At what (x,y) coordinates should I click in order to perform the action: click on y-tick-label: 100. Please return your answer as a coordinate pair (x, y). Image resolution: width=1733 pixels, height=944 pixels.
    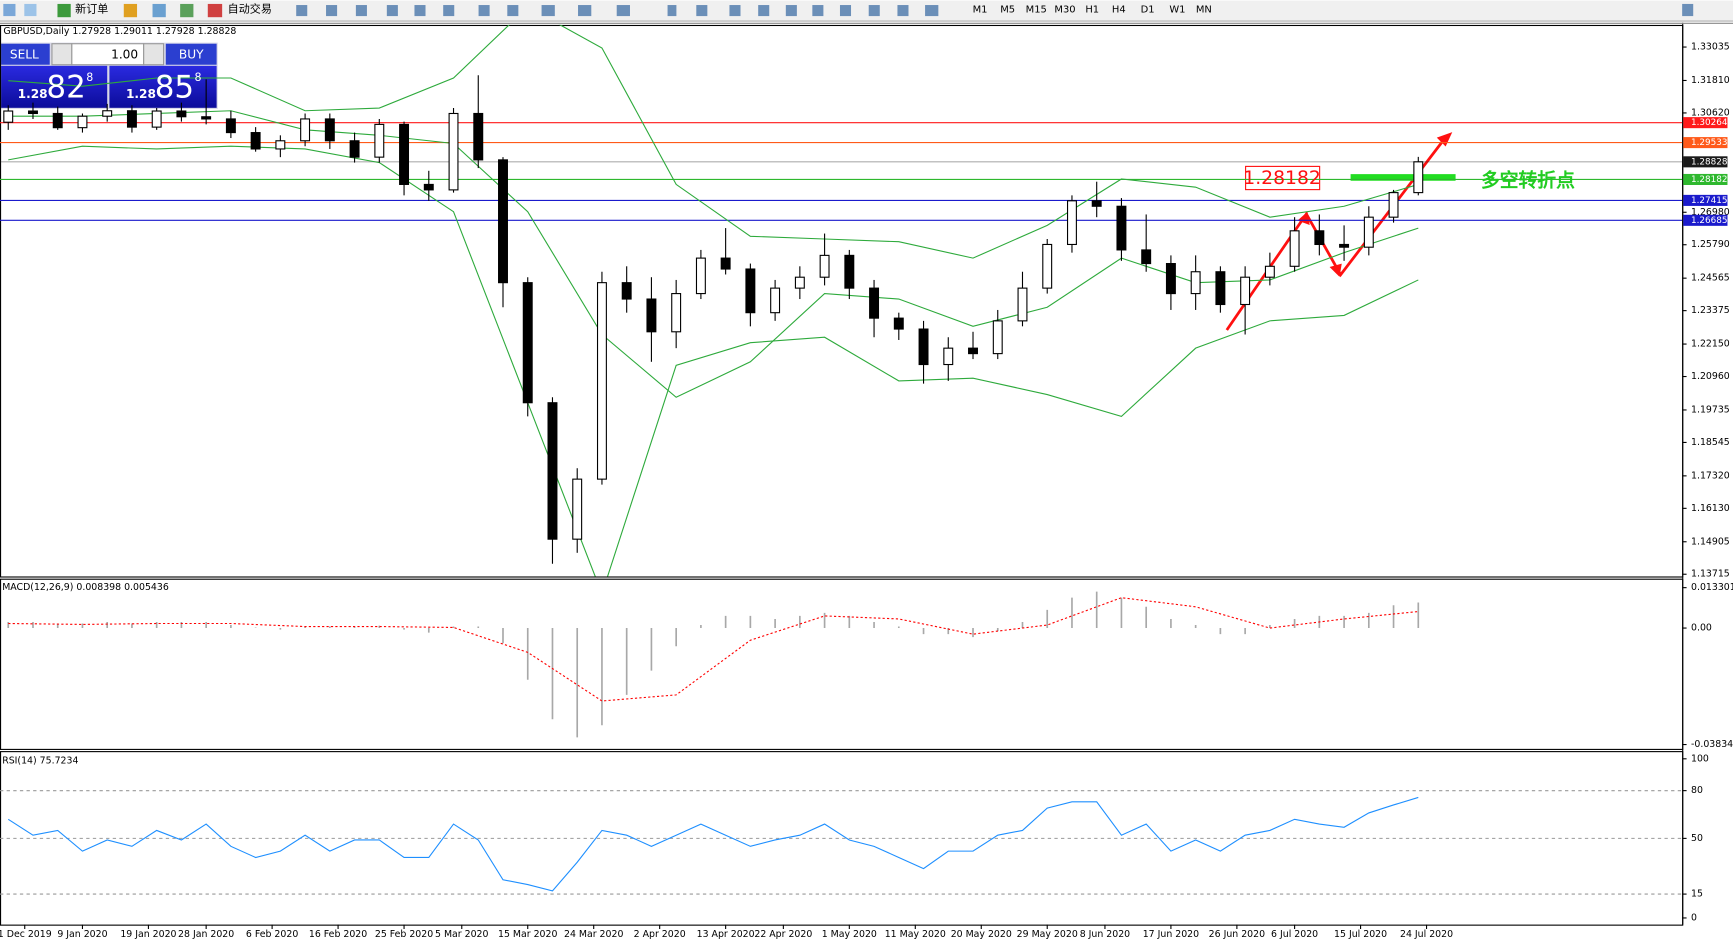
    Looking at the image, I should click on (1700, 758).